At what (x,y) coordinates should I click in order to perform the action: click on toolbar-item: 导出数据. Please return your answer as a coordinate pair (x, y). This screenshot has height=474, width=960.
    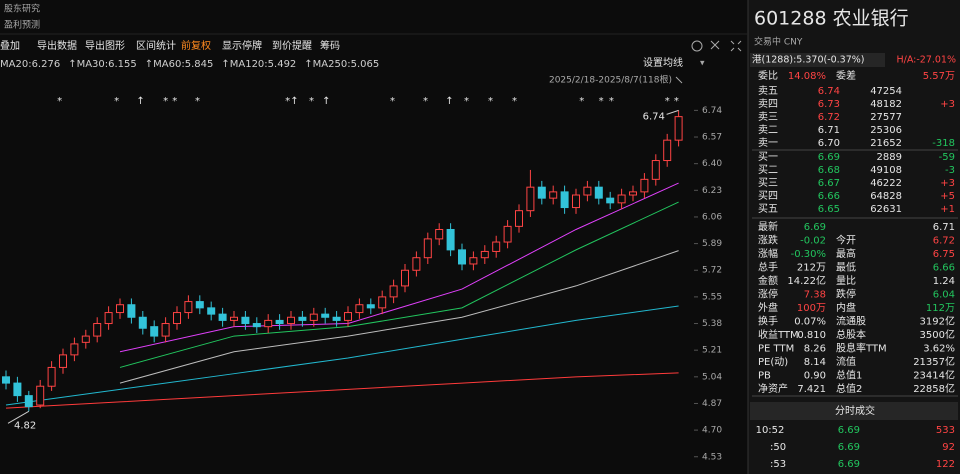
    Looking at the image, I should click on (57, 45).